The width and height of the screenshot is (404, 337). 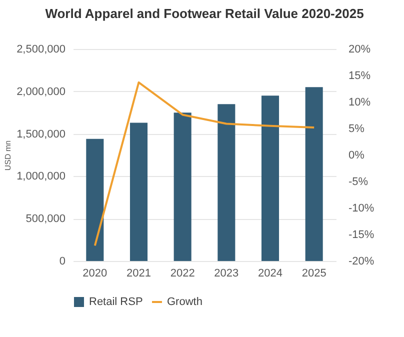 I want to click on y-axis-title: USD mn, so click(x=8, y=155).